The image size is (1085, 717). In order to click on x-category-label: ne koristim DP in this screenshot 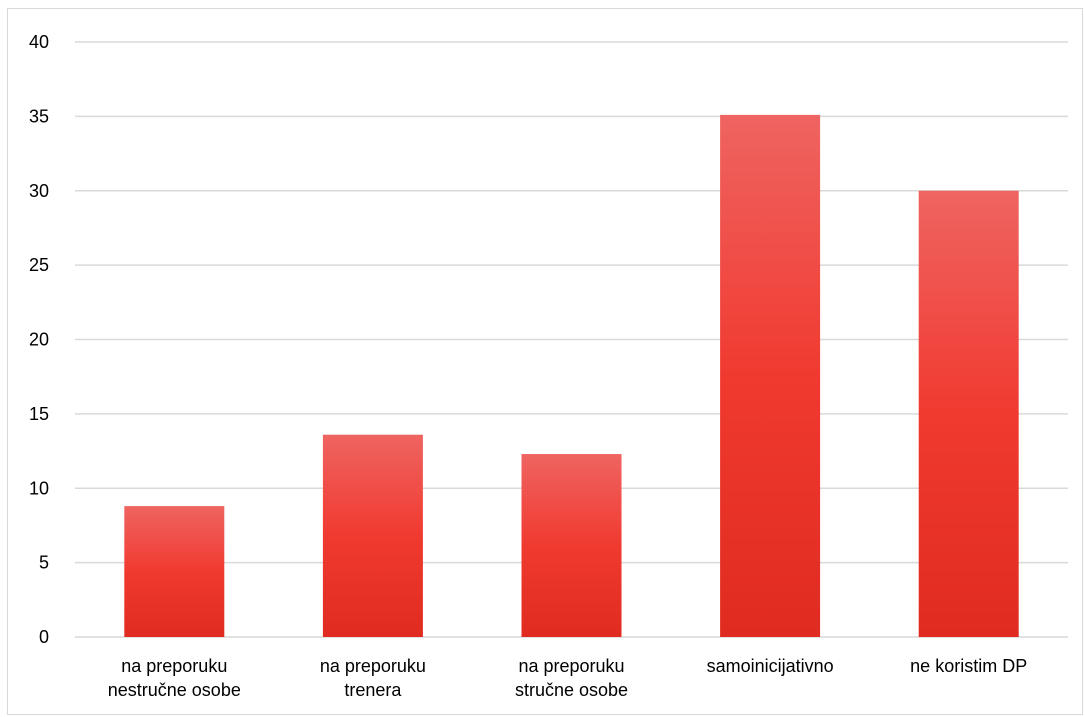, I will do `click(968, 666)`.